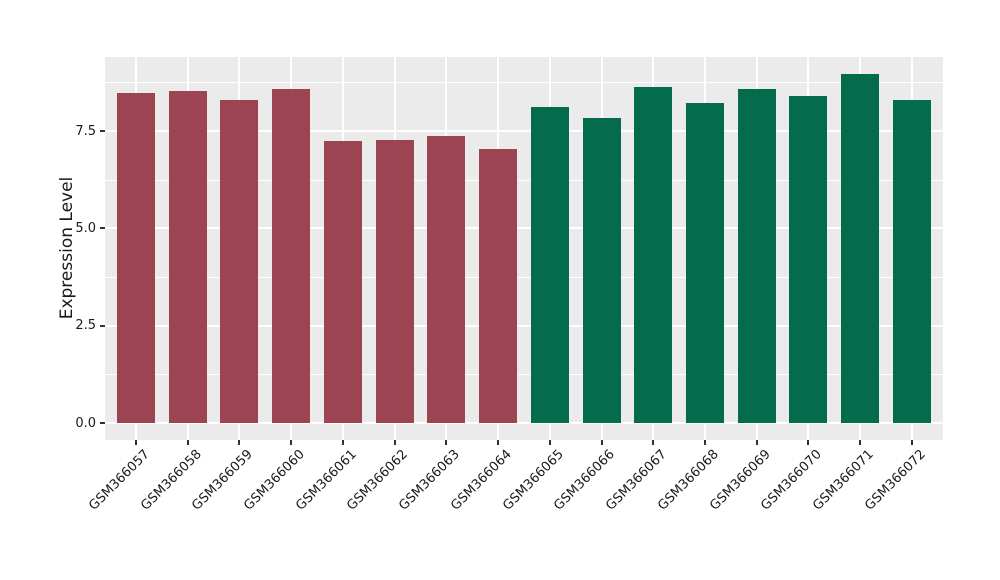 The width and height of the screenshot is (1000, 580). I want to click on bar-GSM366071, so click(860, 248).